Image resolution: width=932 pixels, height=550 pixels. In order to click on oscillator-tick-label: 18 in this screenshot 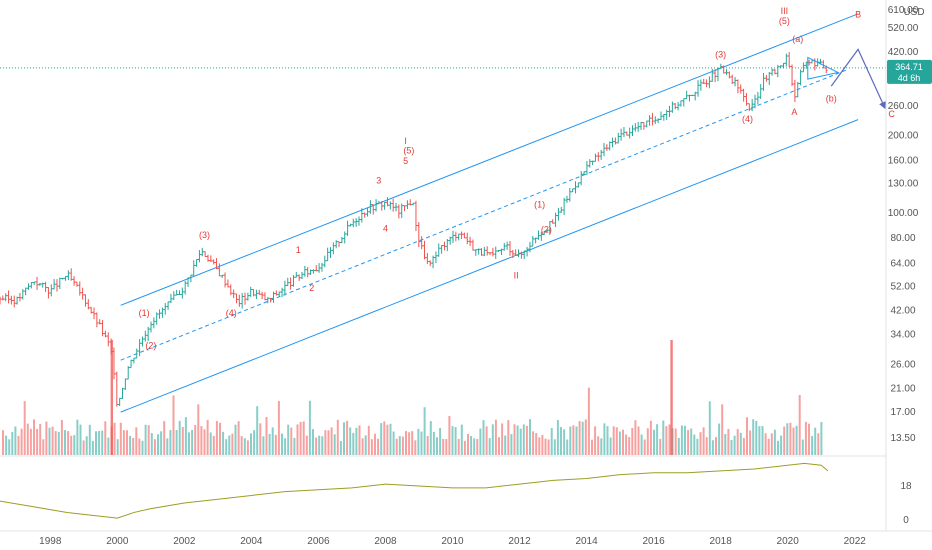, I will do `click(906, 486)`.